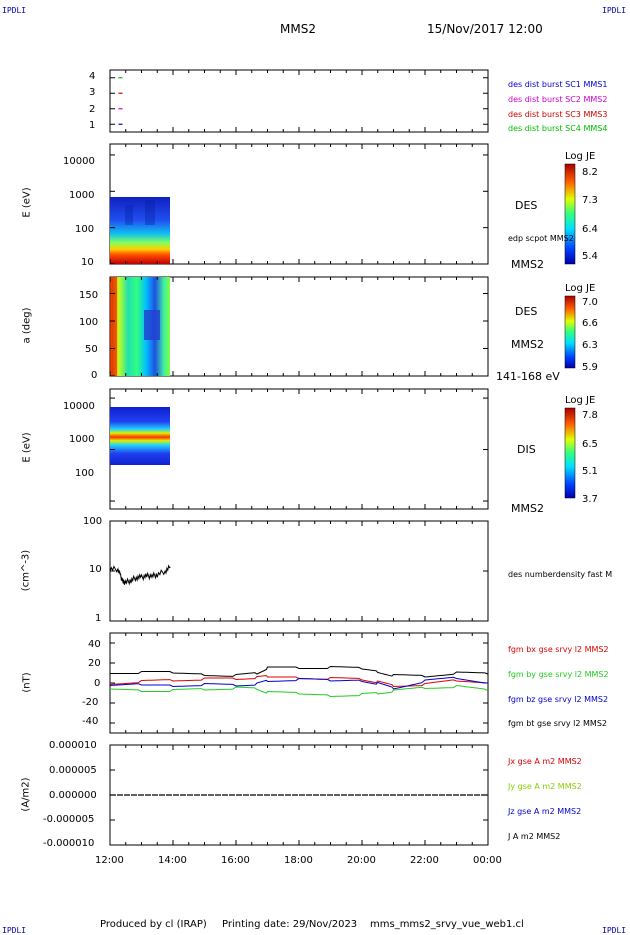 Image resolution: width=630 pixels, height=935 pixels. I want to click on corner-label-bottom-left: IPDLI, so click(14, 930).